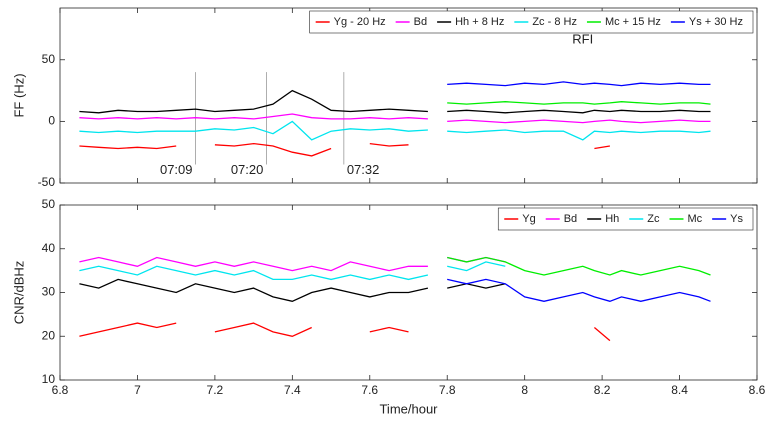 Image resolution: width=768 pixels, height=422 pixels. I want to click on x-tick-label: 8.2, so click(602, 390).